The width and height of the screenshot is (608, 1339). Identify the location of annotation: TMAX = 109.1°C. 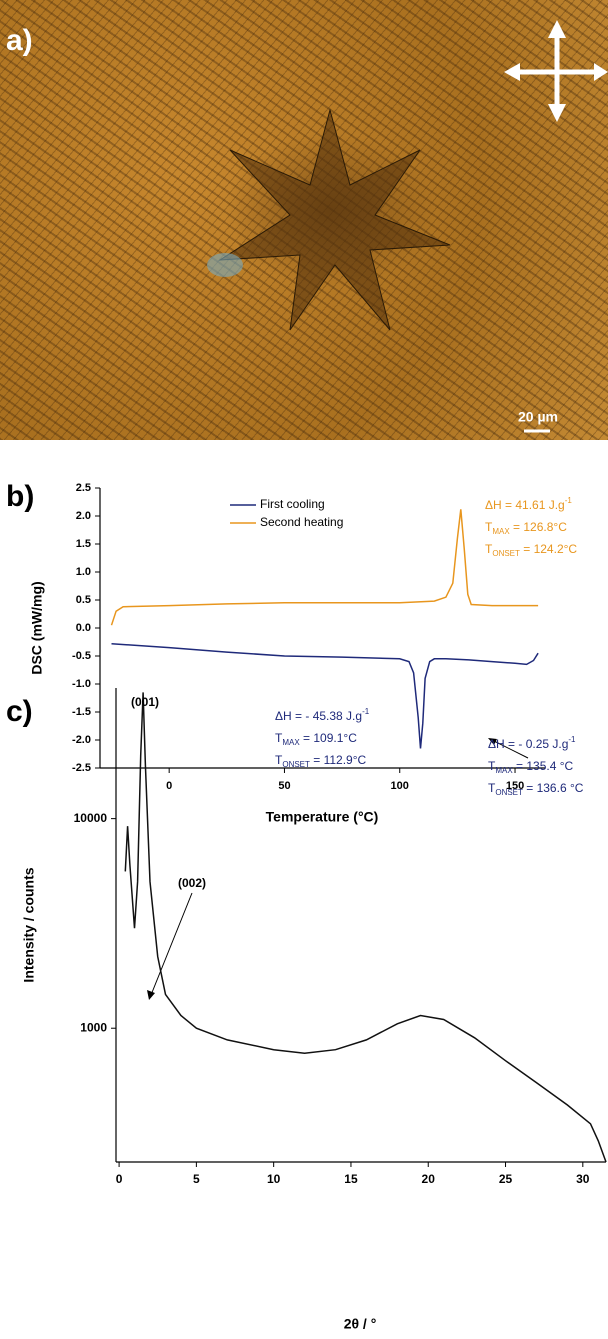
(316, 739).